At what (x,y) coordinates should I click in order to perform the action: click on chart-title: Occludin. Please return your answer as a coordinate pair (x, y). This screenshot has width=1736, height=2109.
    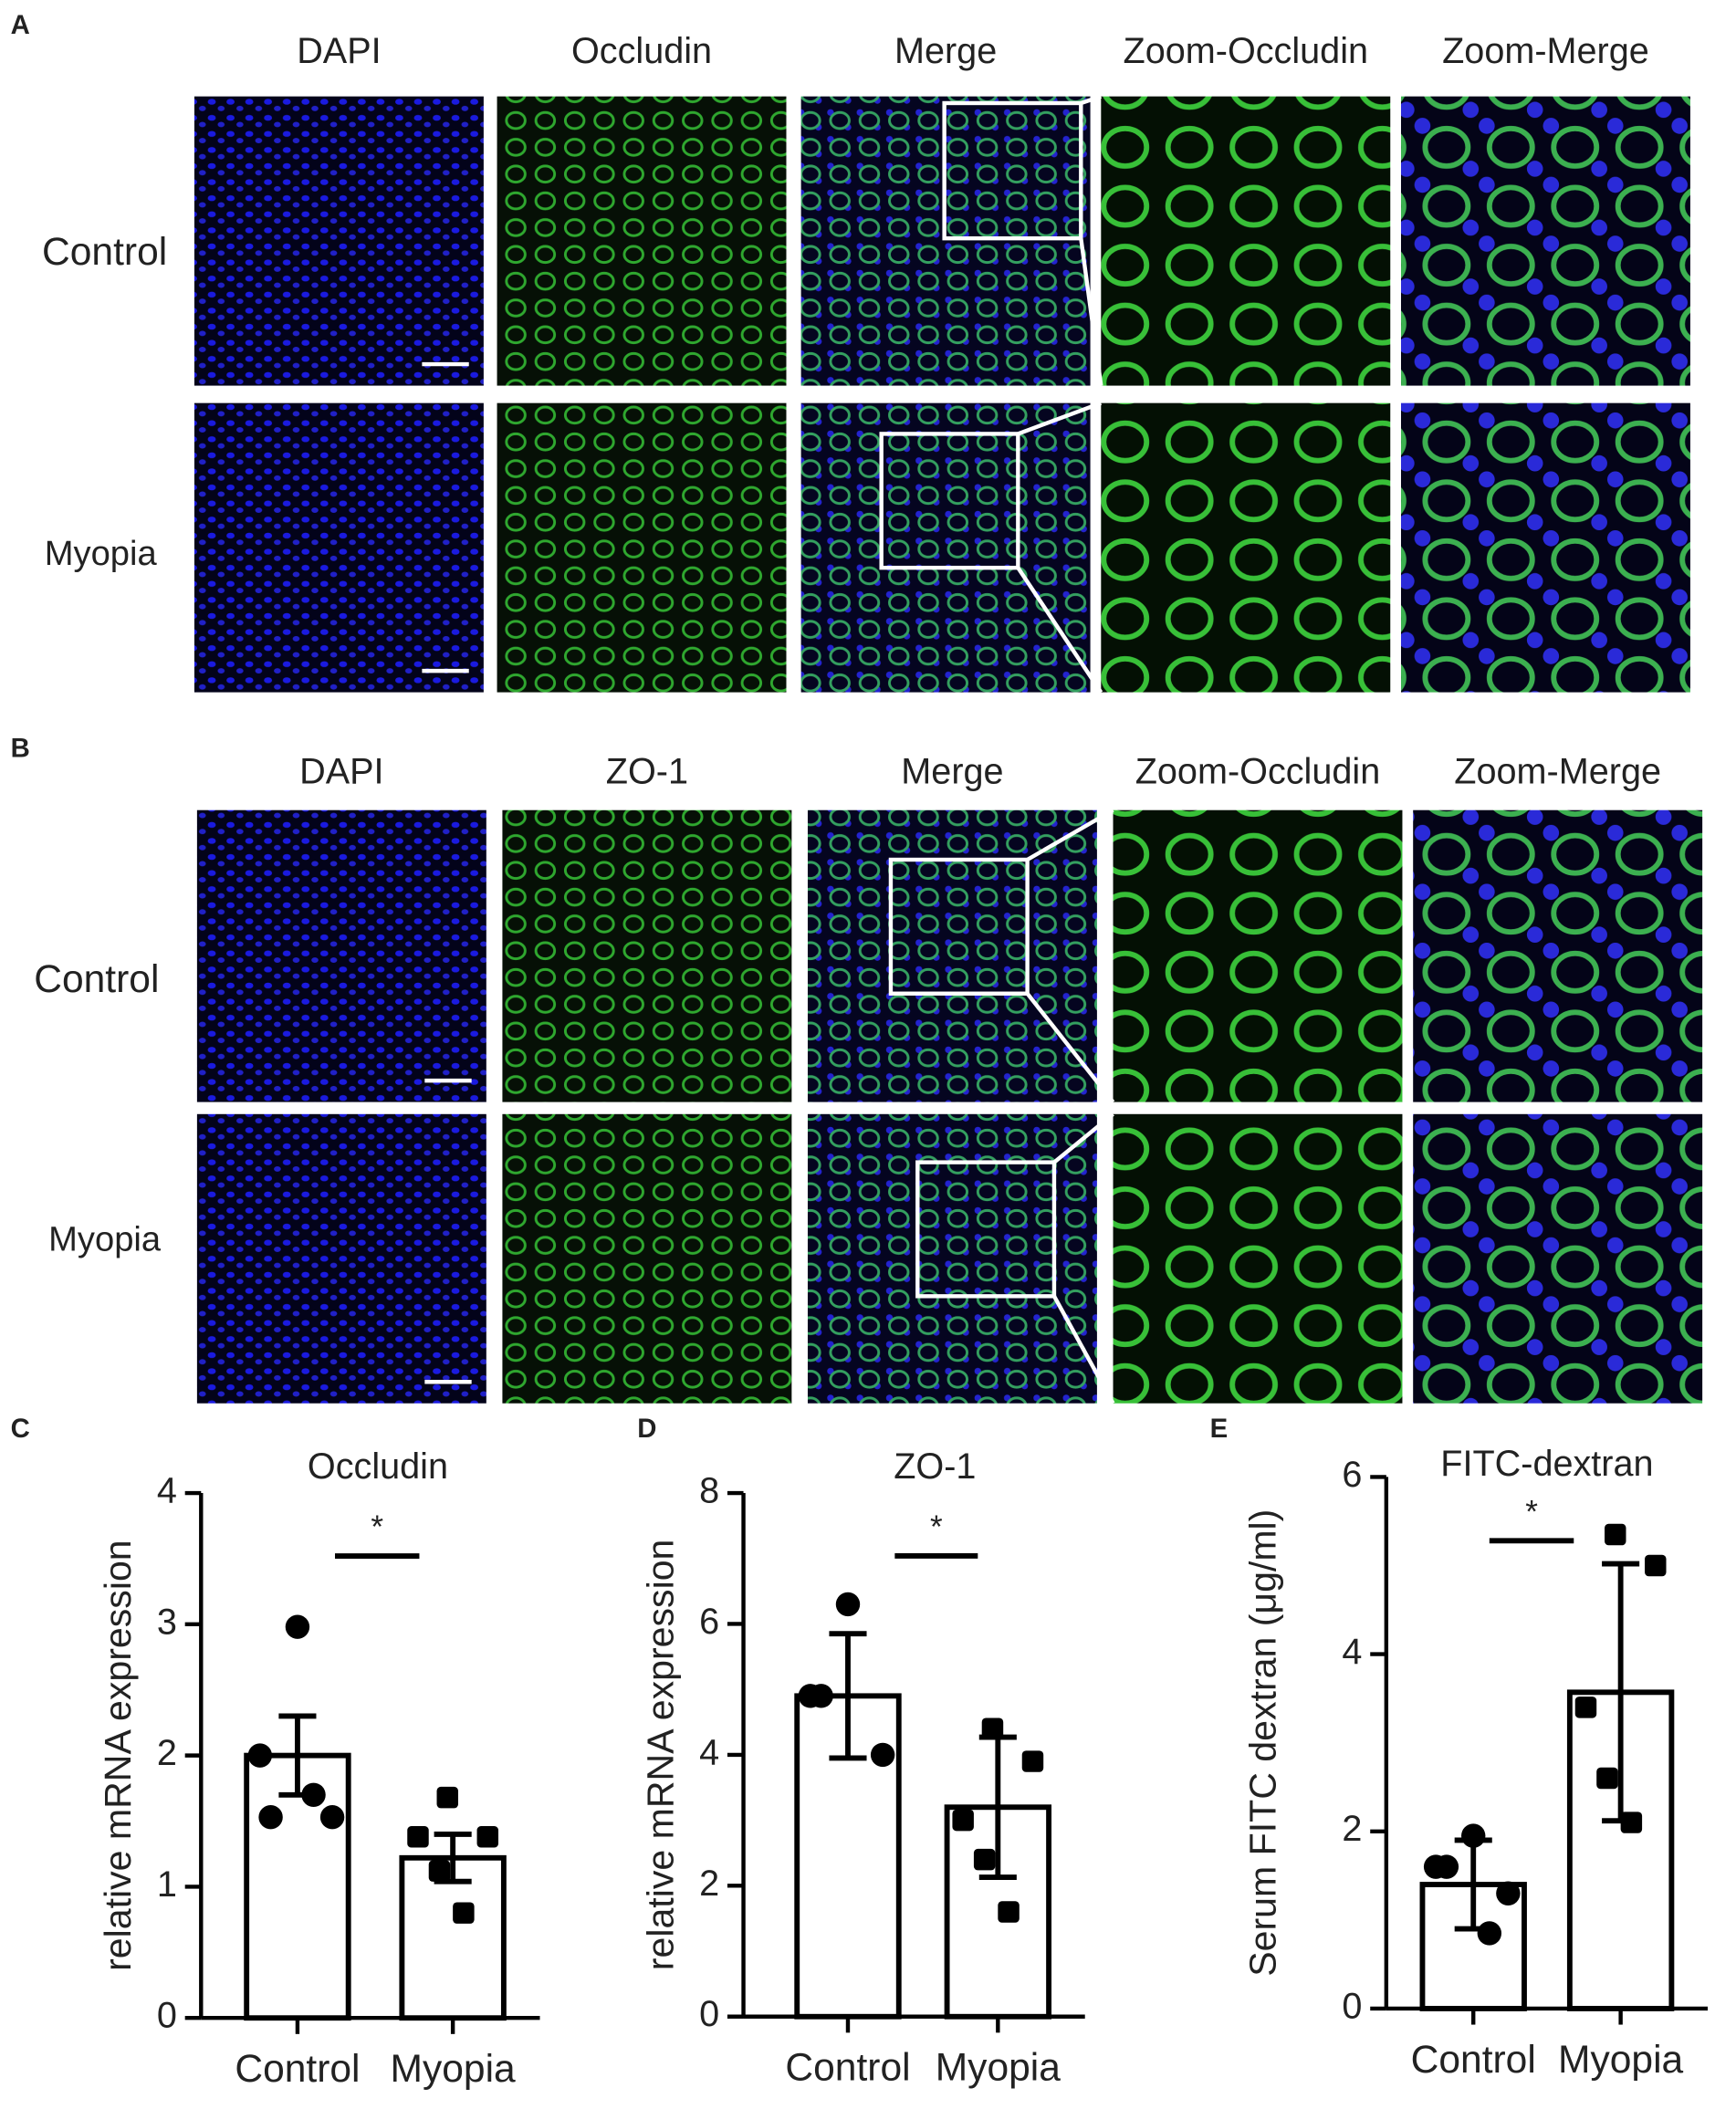
    Looking at the image, I should click on (378, 1466).